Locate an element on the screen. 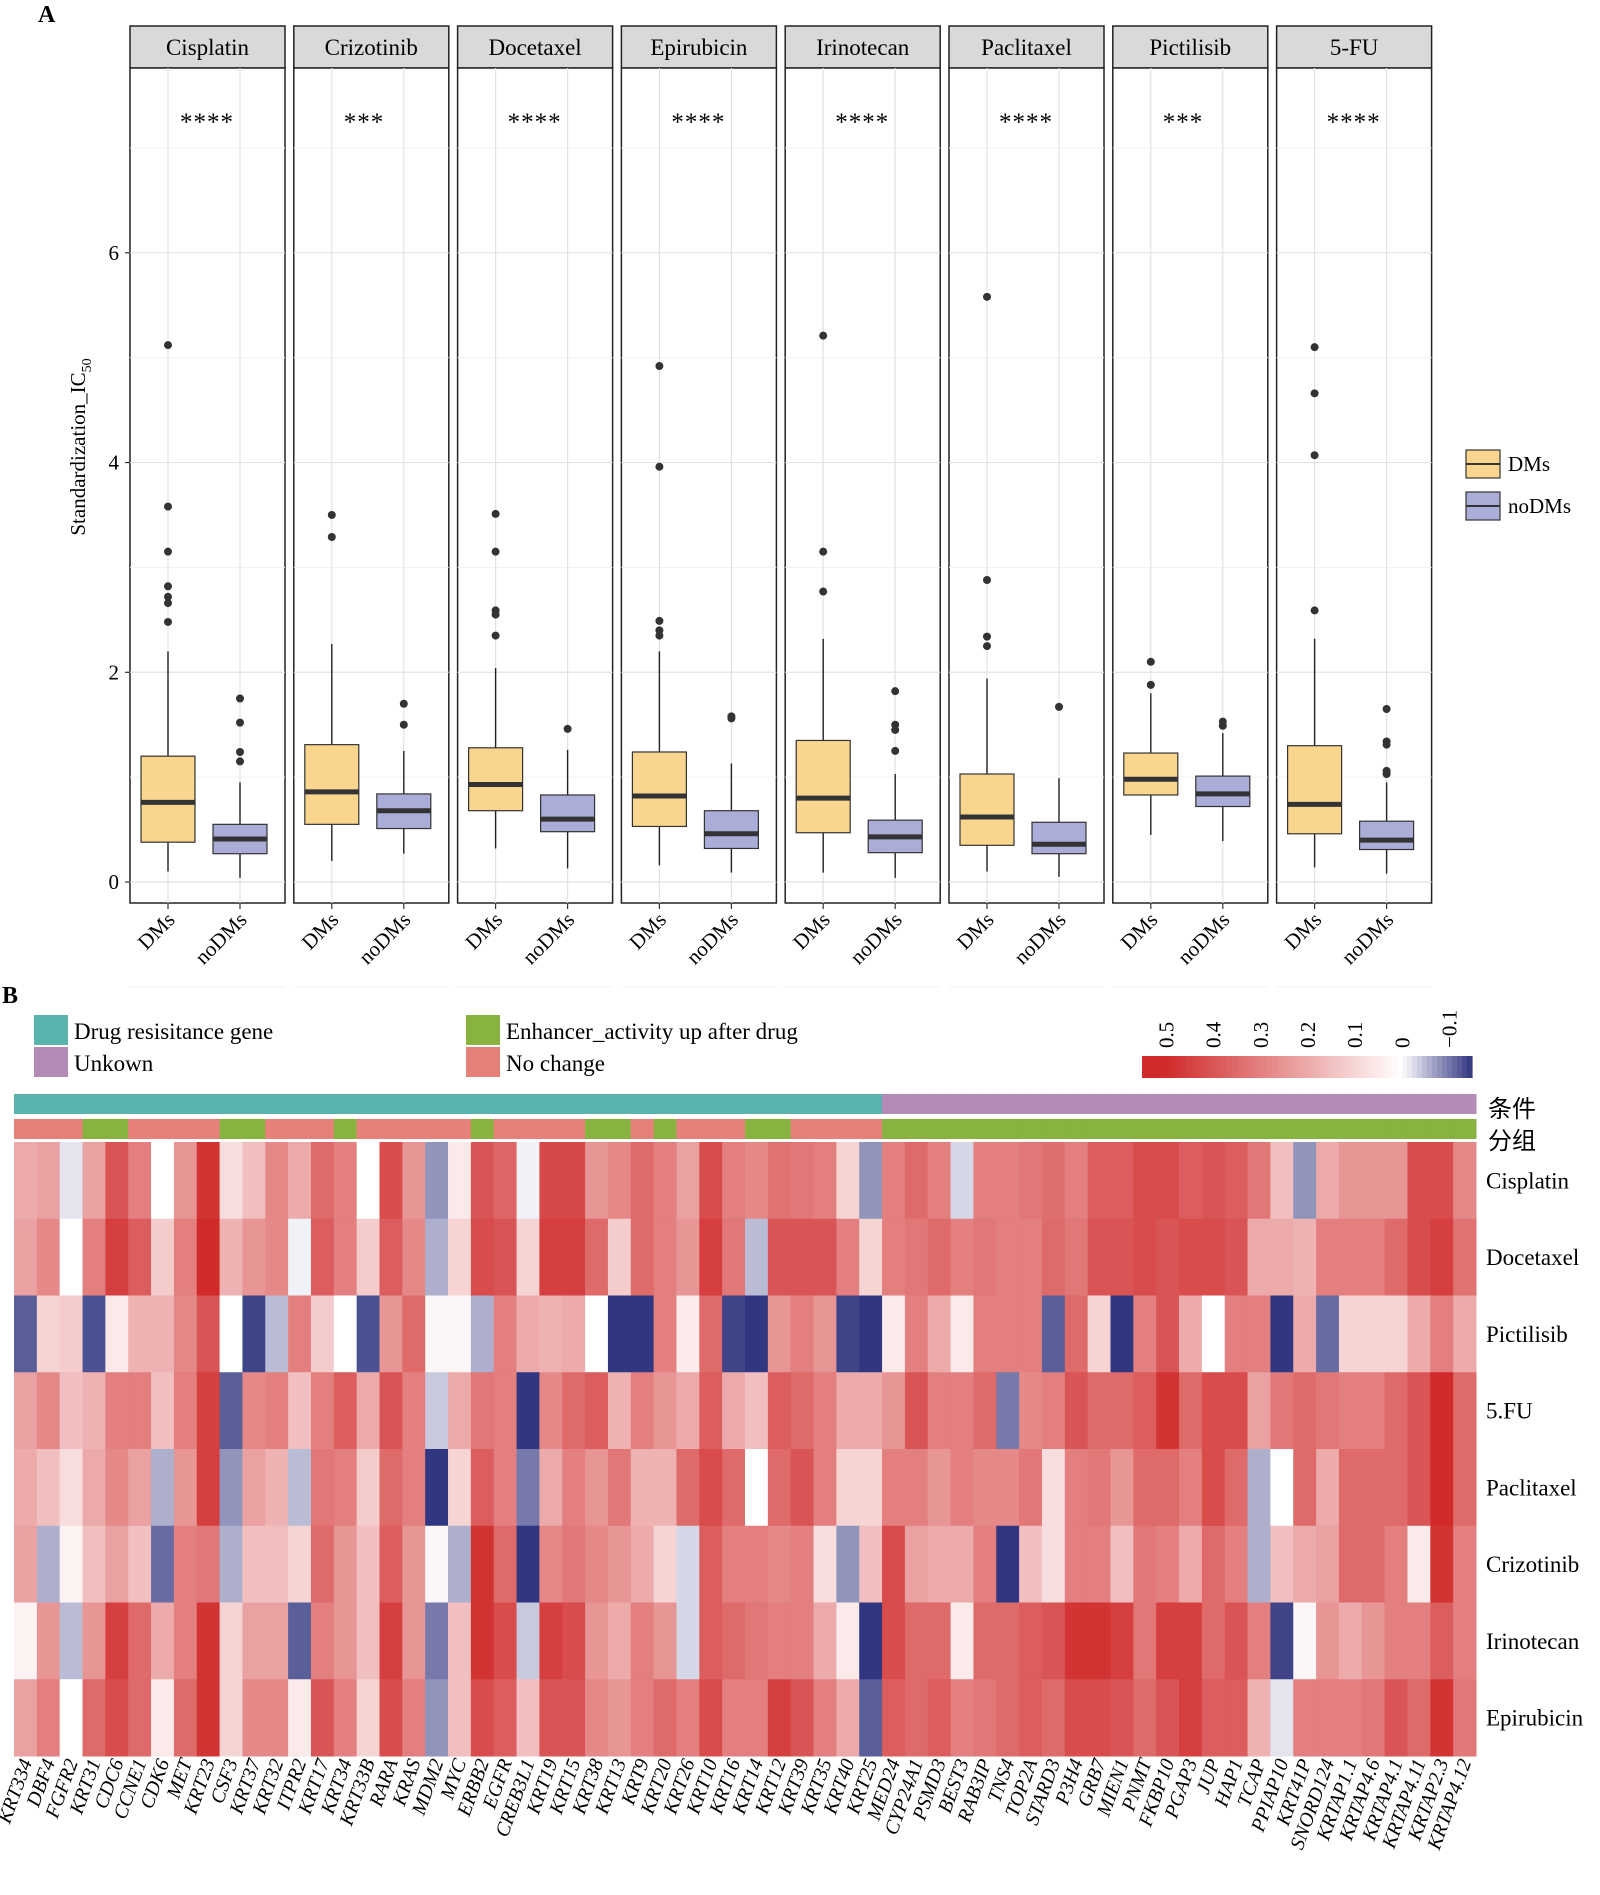 Image resolution: width=1600 pixels, height=1895 pixels. facet-title: Pictilisib is located at coordinates (1190, 47).